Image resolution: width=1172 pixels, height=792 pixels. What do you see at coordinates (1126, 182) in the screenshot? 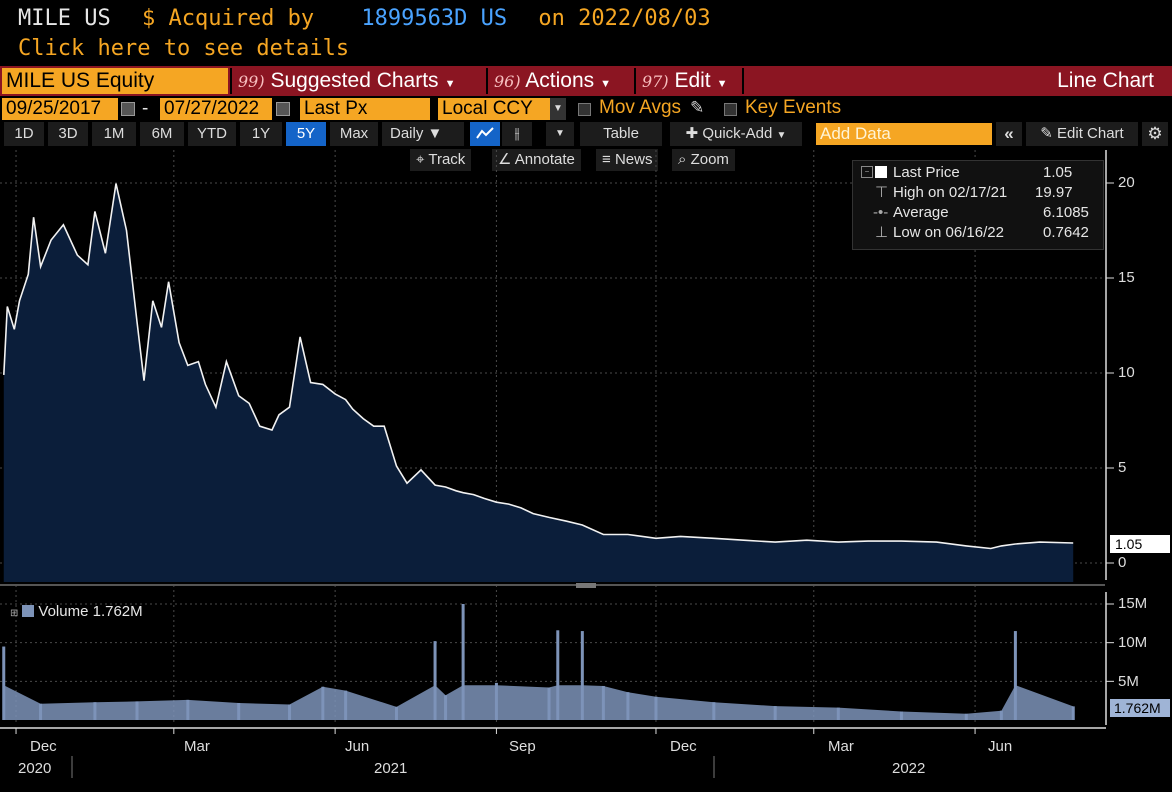
I see `y-tick-label: 20` at bounding box center [1126, 182].